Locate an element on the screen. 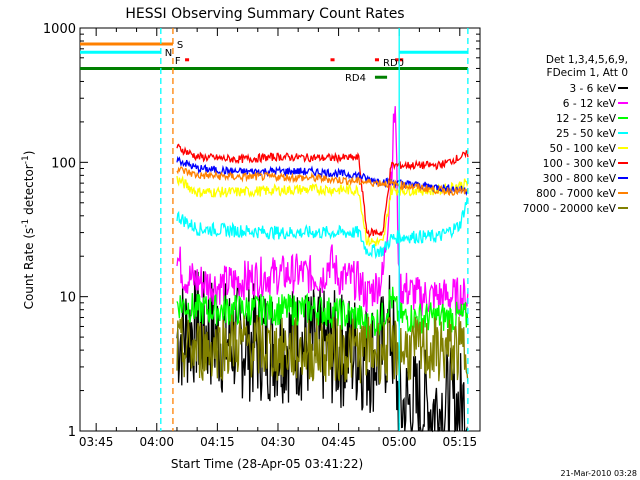 The image size is (640, 480). x-tick-label: 04:15 is located at coordinates (217, 442).